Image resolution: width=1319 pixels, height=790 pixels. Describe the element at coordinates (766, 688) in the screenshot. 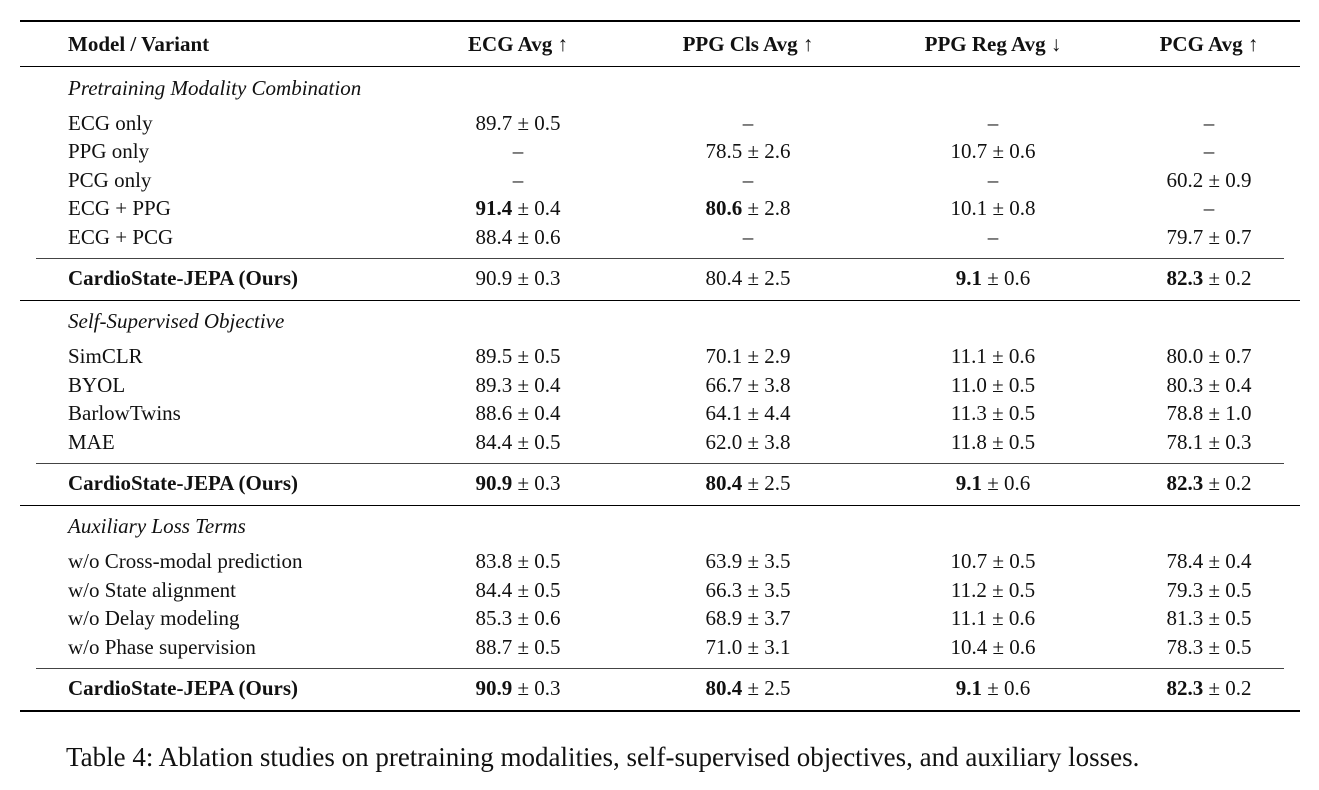

I see `cell-std: ± 2.5` at that location.